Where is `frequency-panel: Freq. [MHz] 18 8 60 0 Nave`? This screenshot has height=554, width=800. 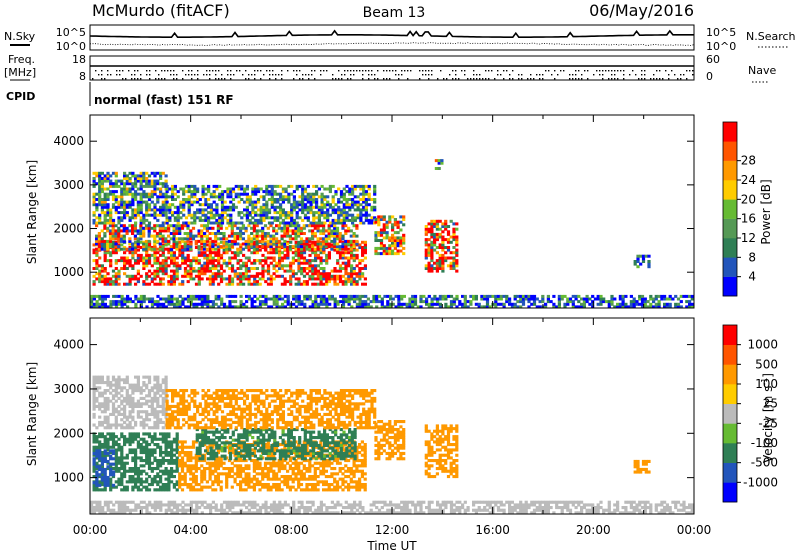
frequency-panel: Freq. [MHz] 18 8 60 0 Nave is located at coordinates (390, 68).